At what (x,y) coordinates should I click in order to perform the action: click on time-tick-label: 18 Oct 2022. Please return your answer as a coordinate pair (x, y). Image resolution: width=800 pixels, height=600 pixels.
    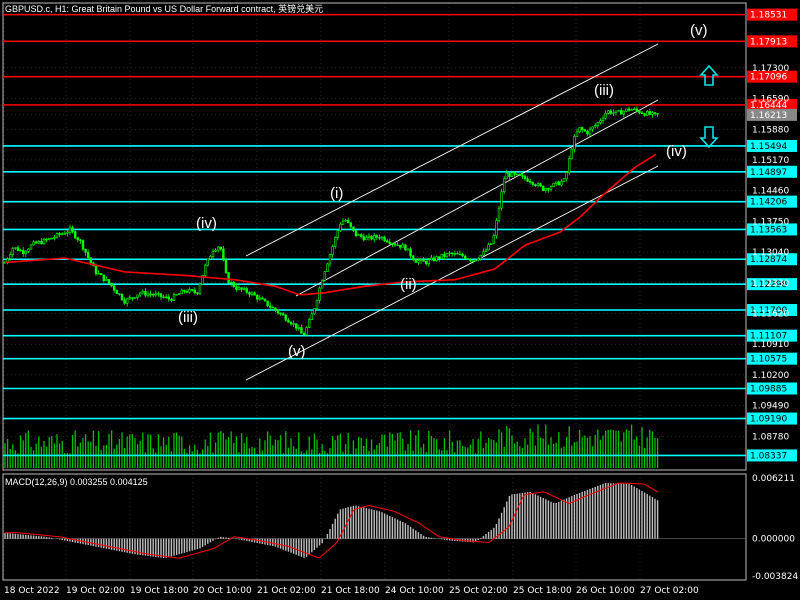
    Looking at the image, I should click on (32, 591).